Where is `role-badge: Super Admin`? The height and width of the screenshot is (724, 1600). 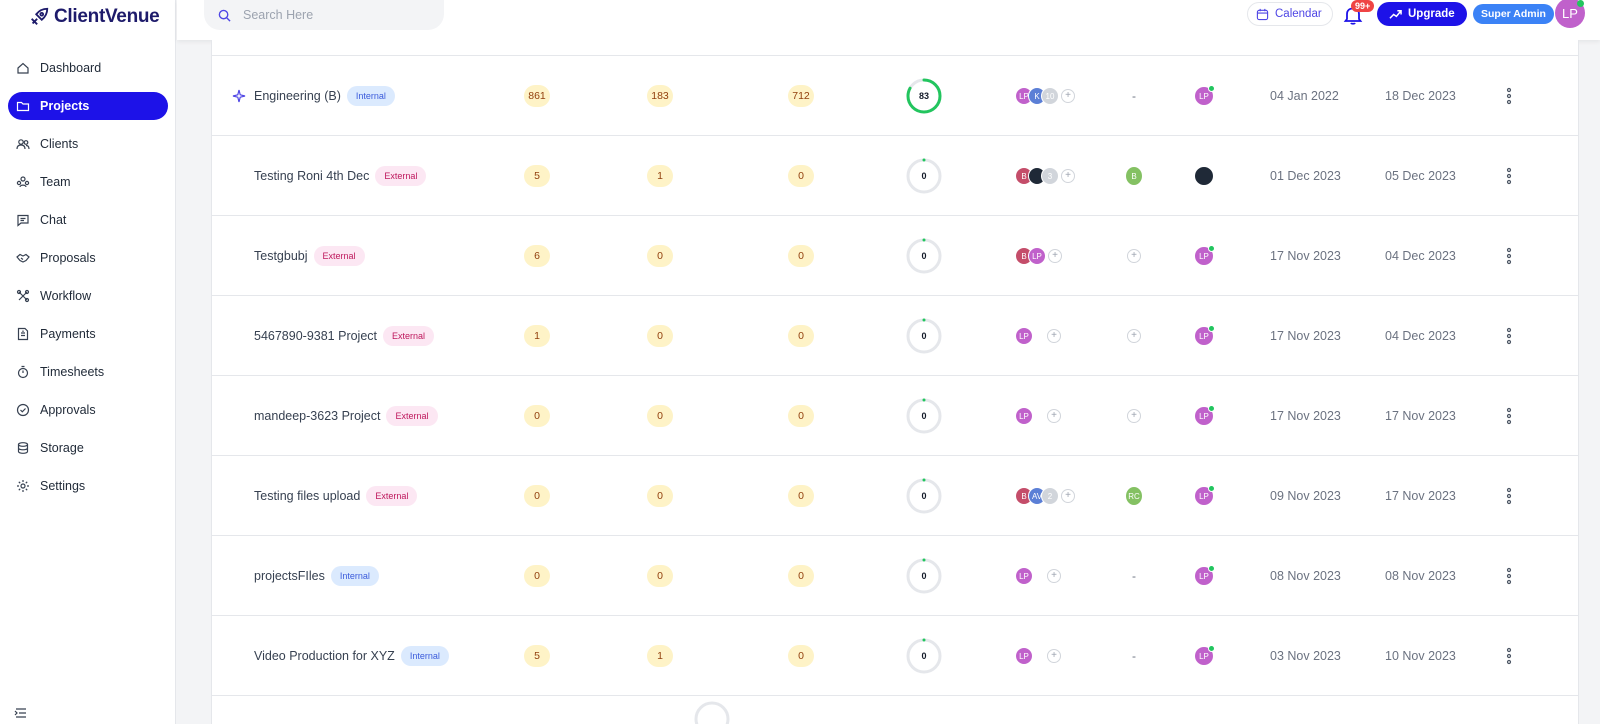 role-badge: Super Admin is located at coordinates (1513, 14).